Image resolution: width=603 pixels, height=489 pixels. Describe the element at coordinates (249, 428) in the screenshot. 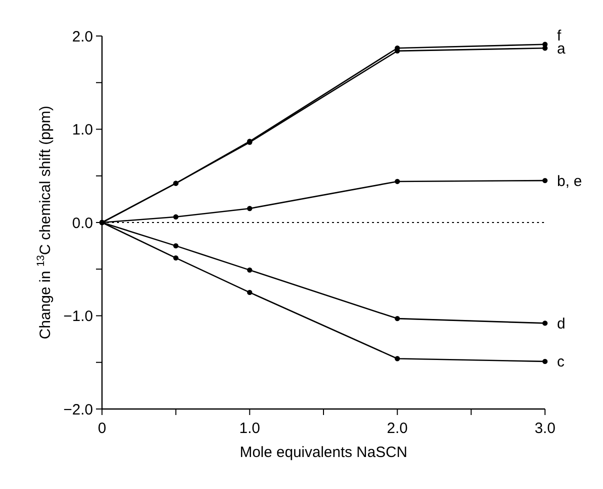

I see `x-tick-label: 1.0` at that location.